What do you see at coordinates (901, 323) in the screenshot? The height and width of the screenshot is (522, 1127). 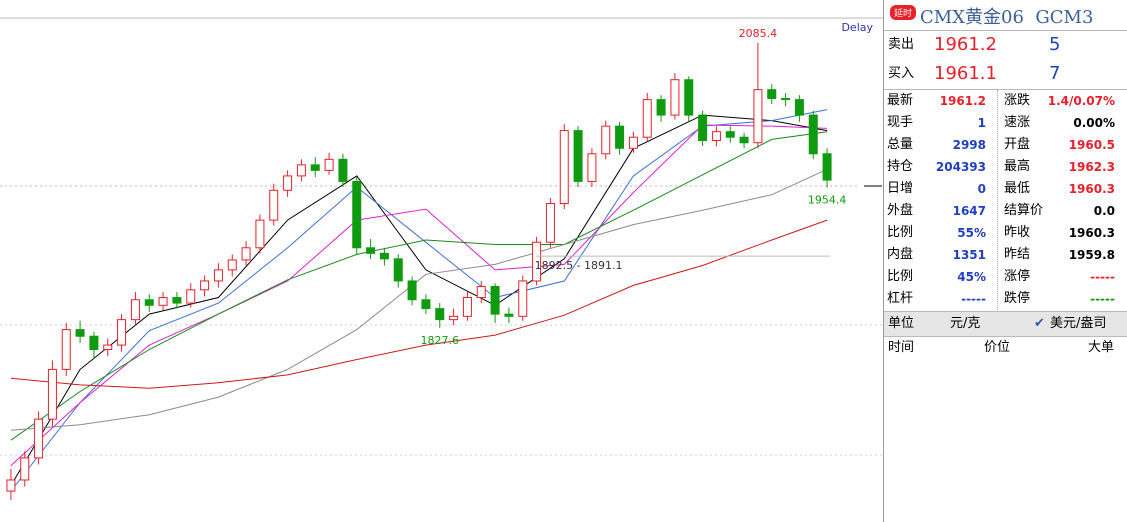 I see `unit-label: 单位` at bounding box center [901, 323].